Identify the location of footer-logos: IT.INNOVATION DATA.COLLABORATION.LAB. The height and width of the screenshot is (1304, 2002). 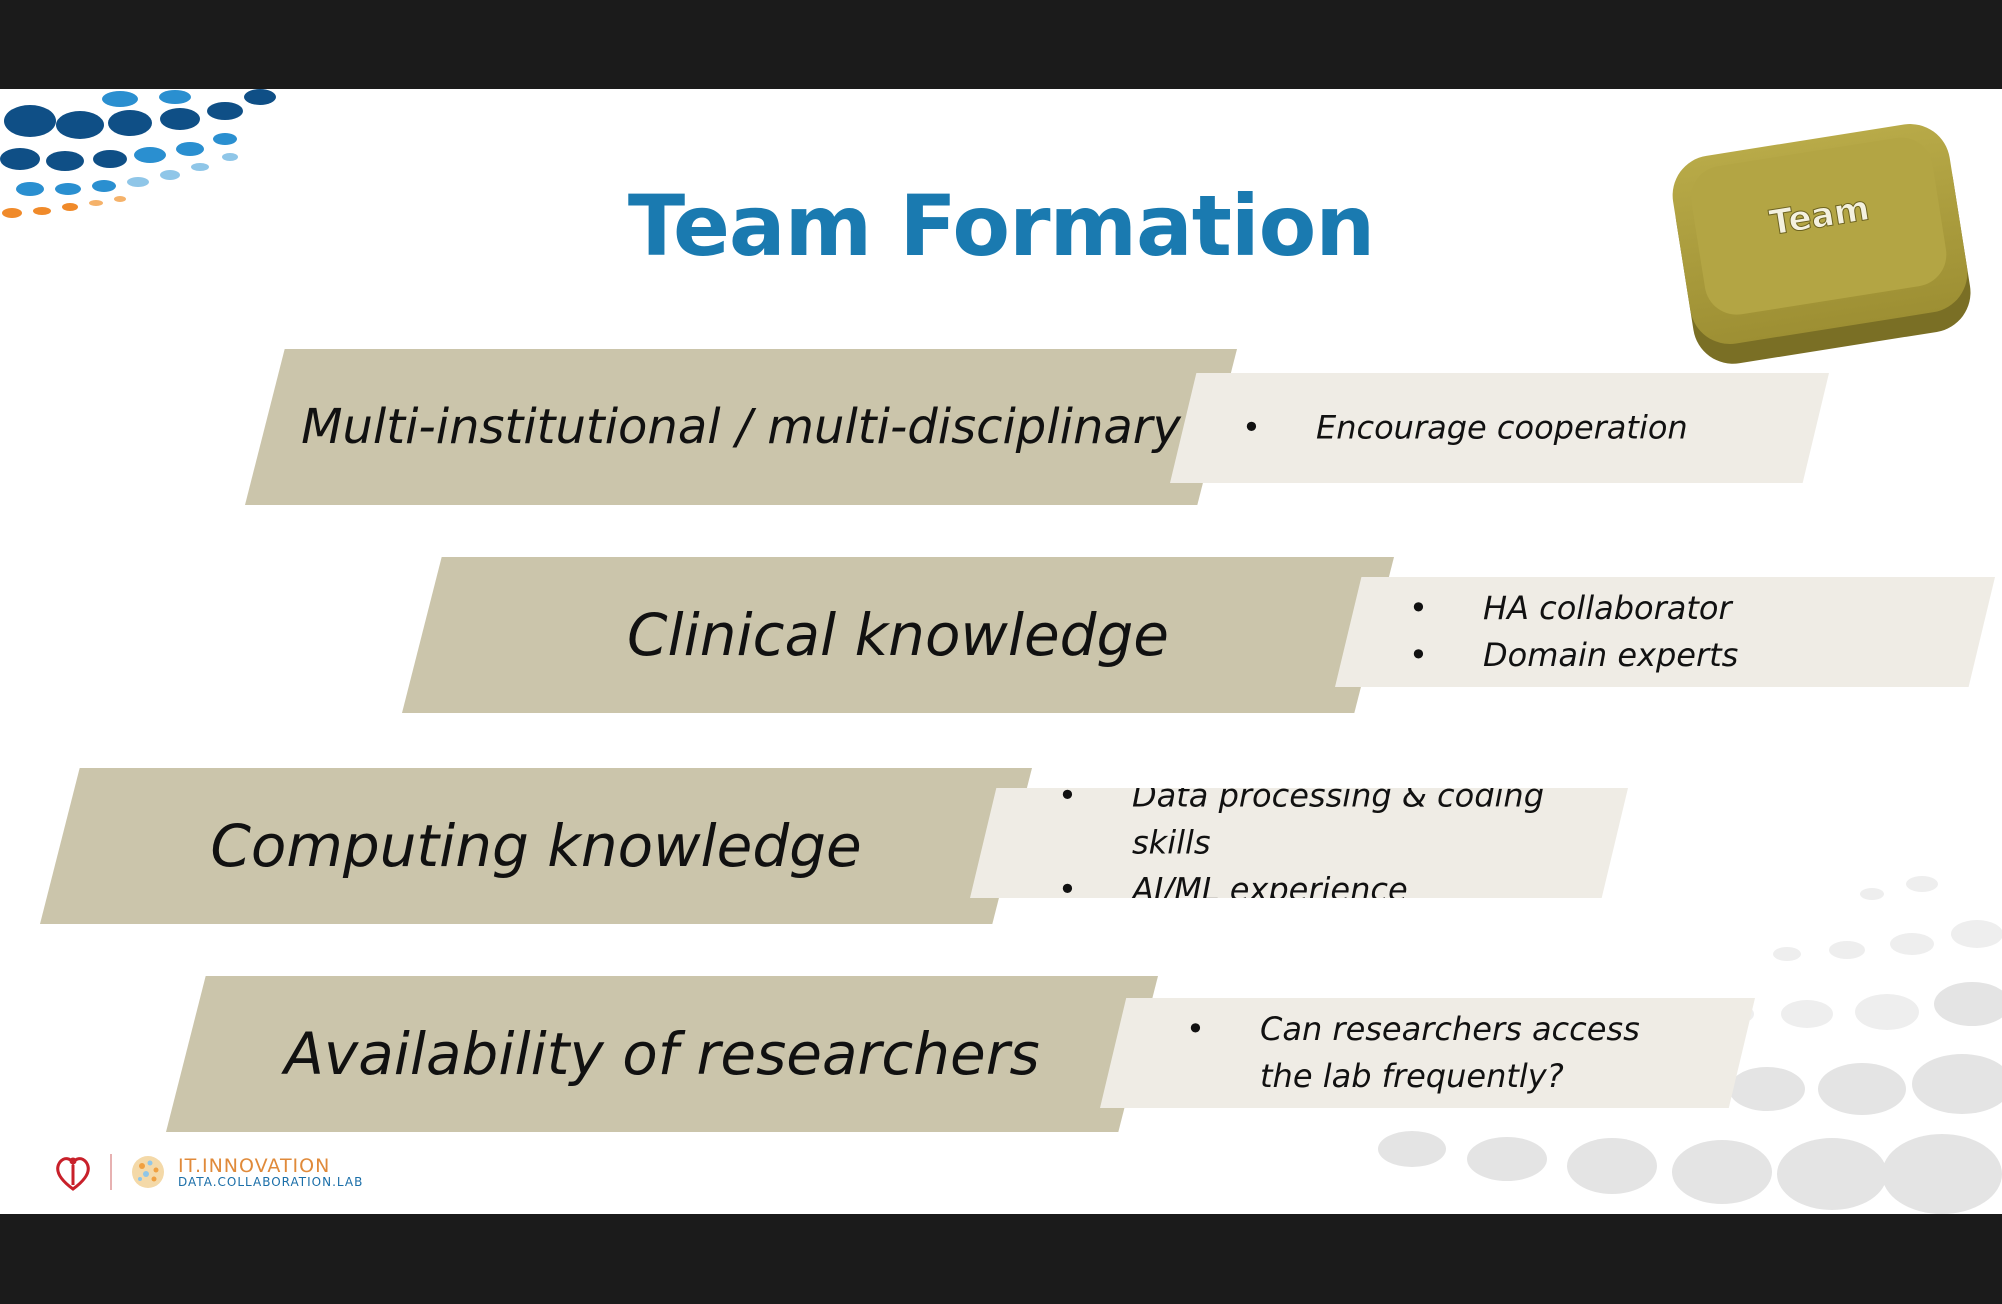
(207, 1172).